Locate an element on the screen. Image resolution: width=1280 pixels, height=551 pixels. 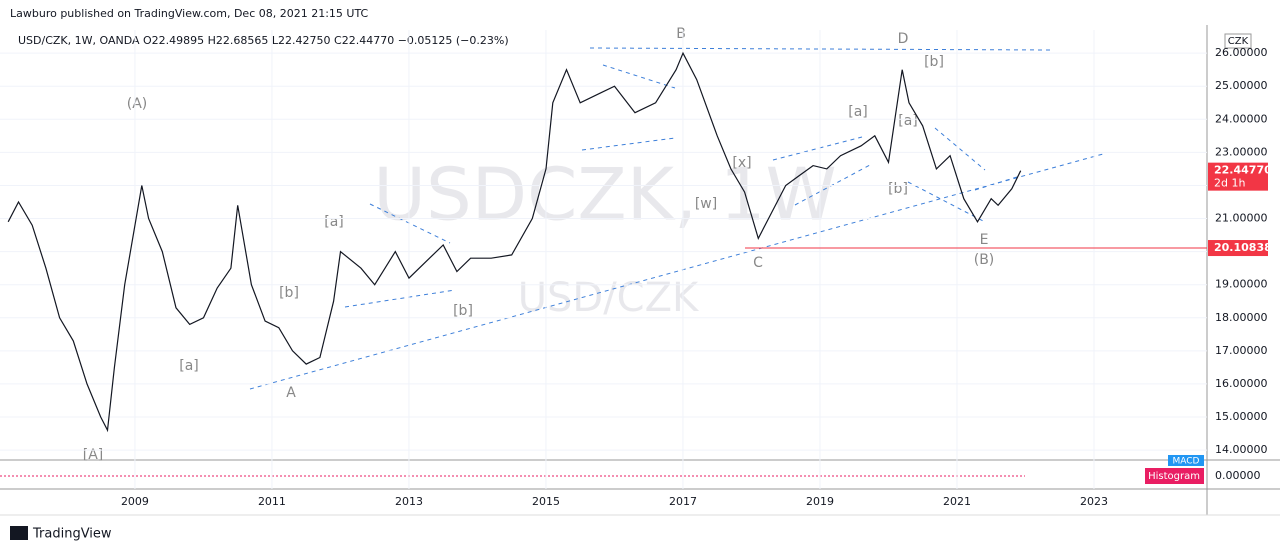
histogram-label: Histogram is located at coordinates (1174, 476).